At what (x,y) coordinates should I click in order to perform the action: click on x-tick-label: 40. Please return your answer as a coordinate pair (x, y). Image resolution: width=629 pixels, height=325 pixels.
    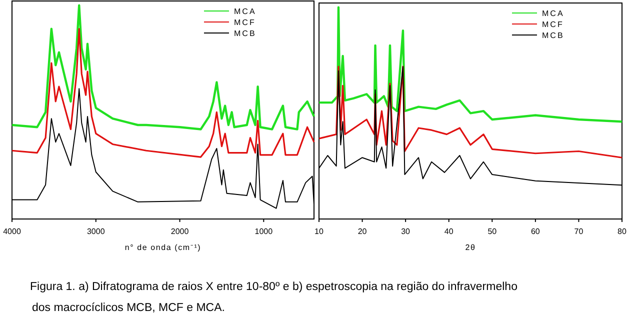
    Looking at the image, I should click on (449, 231).